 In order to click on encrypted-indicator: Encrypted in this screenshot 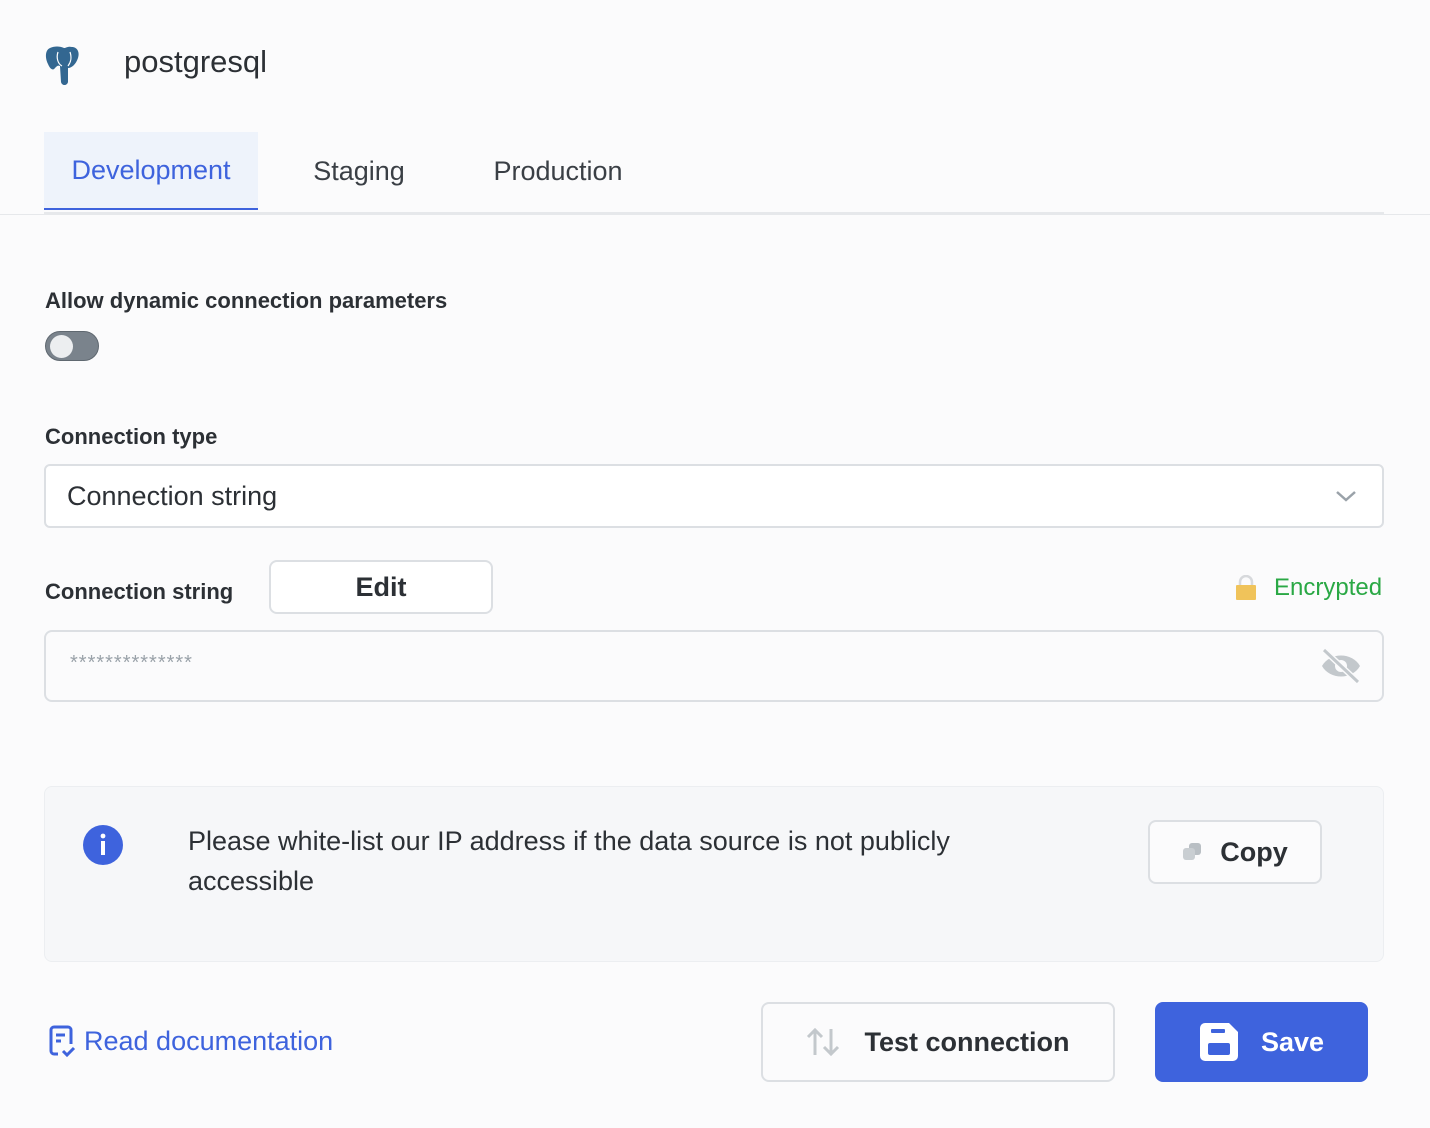, I will do `click(1308, 588)`.